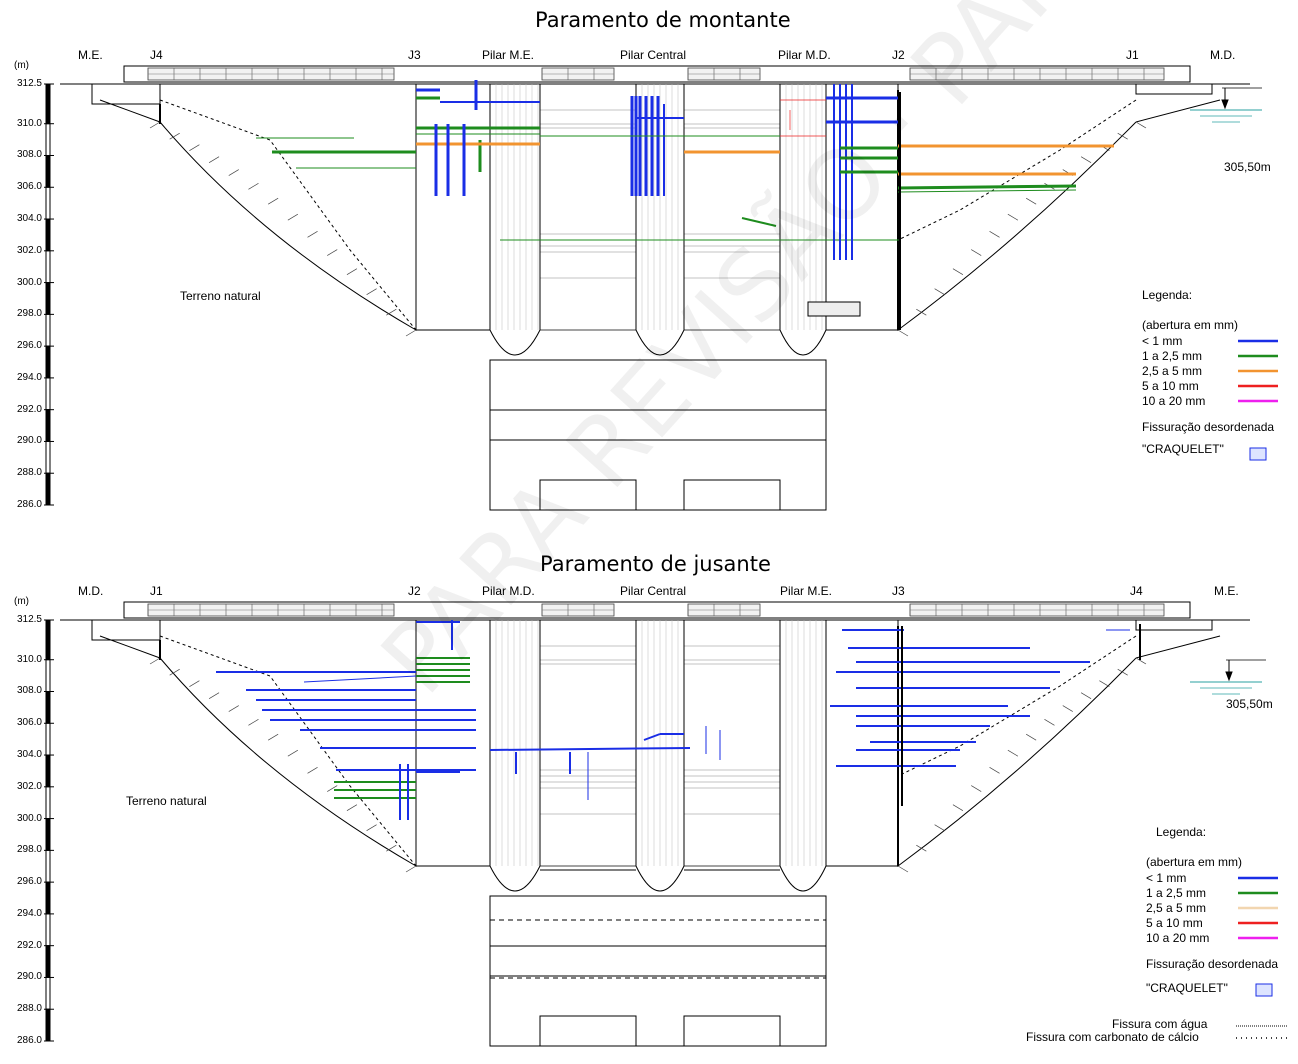 Image resolution: width=1298 pixels, height=1064 pixels. I want to click on legend-item-1-25-2: 1 a 2,5 mm, so click(1176, 893).